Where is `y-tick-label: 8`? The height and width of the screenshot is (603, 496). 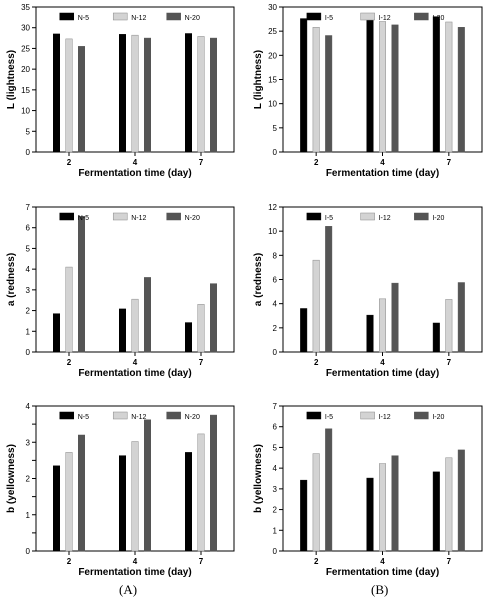 y-tick-label: 8 is located at coordinates (275, 255).